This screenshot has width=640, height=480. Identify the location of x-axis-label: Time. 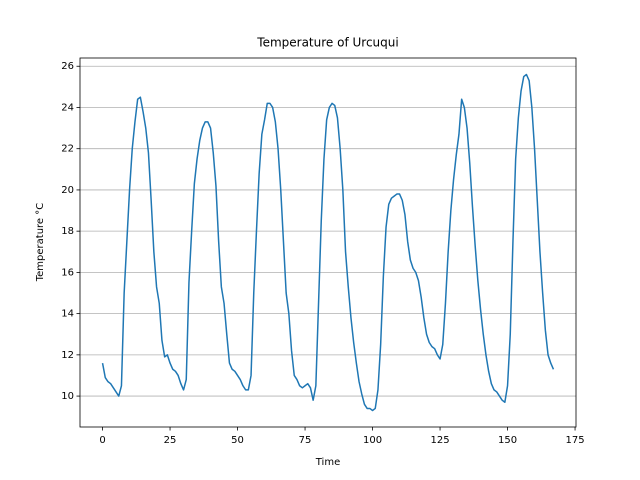
(327, 462).